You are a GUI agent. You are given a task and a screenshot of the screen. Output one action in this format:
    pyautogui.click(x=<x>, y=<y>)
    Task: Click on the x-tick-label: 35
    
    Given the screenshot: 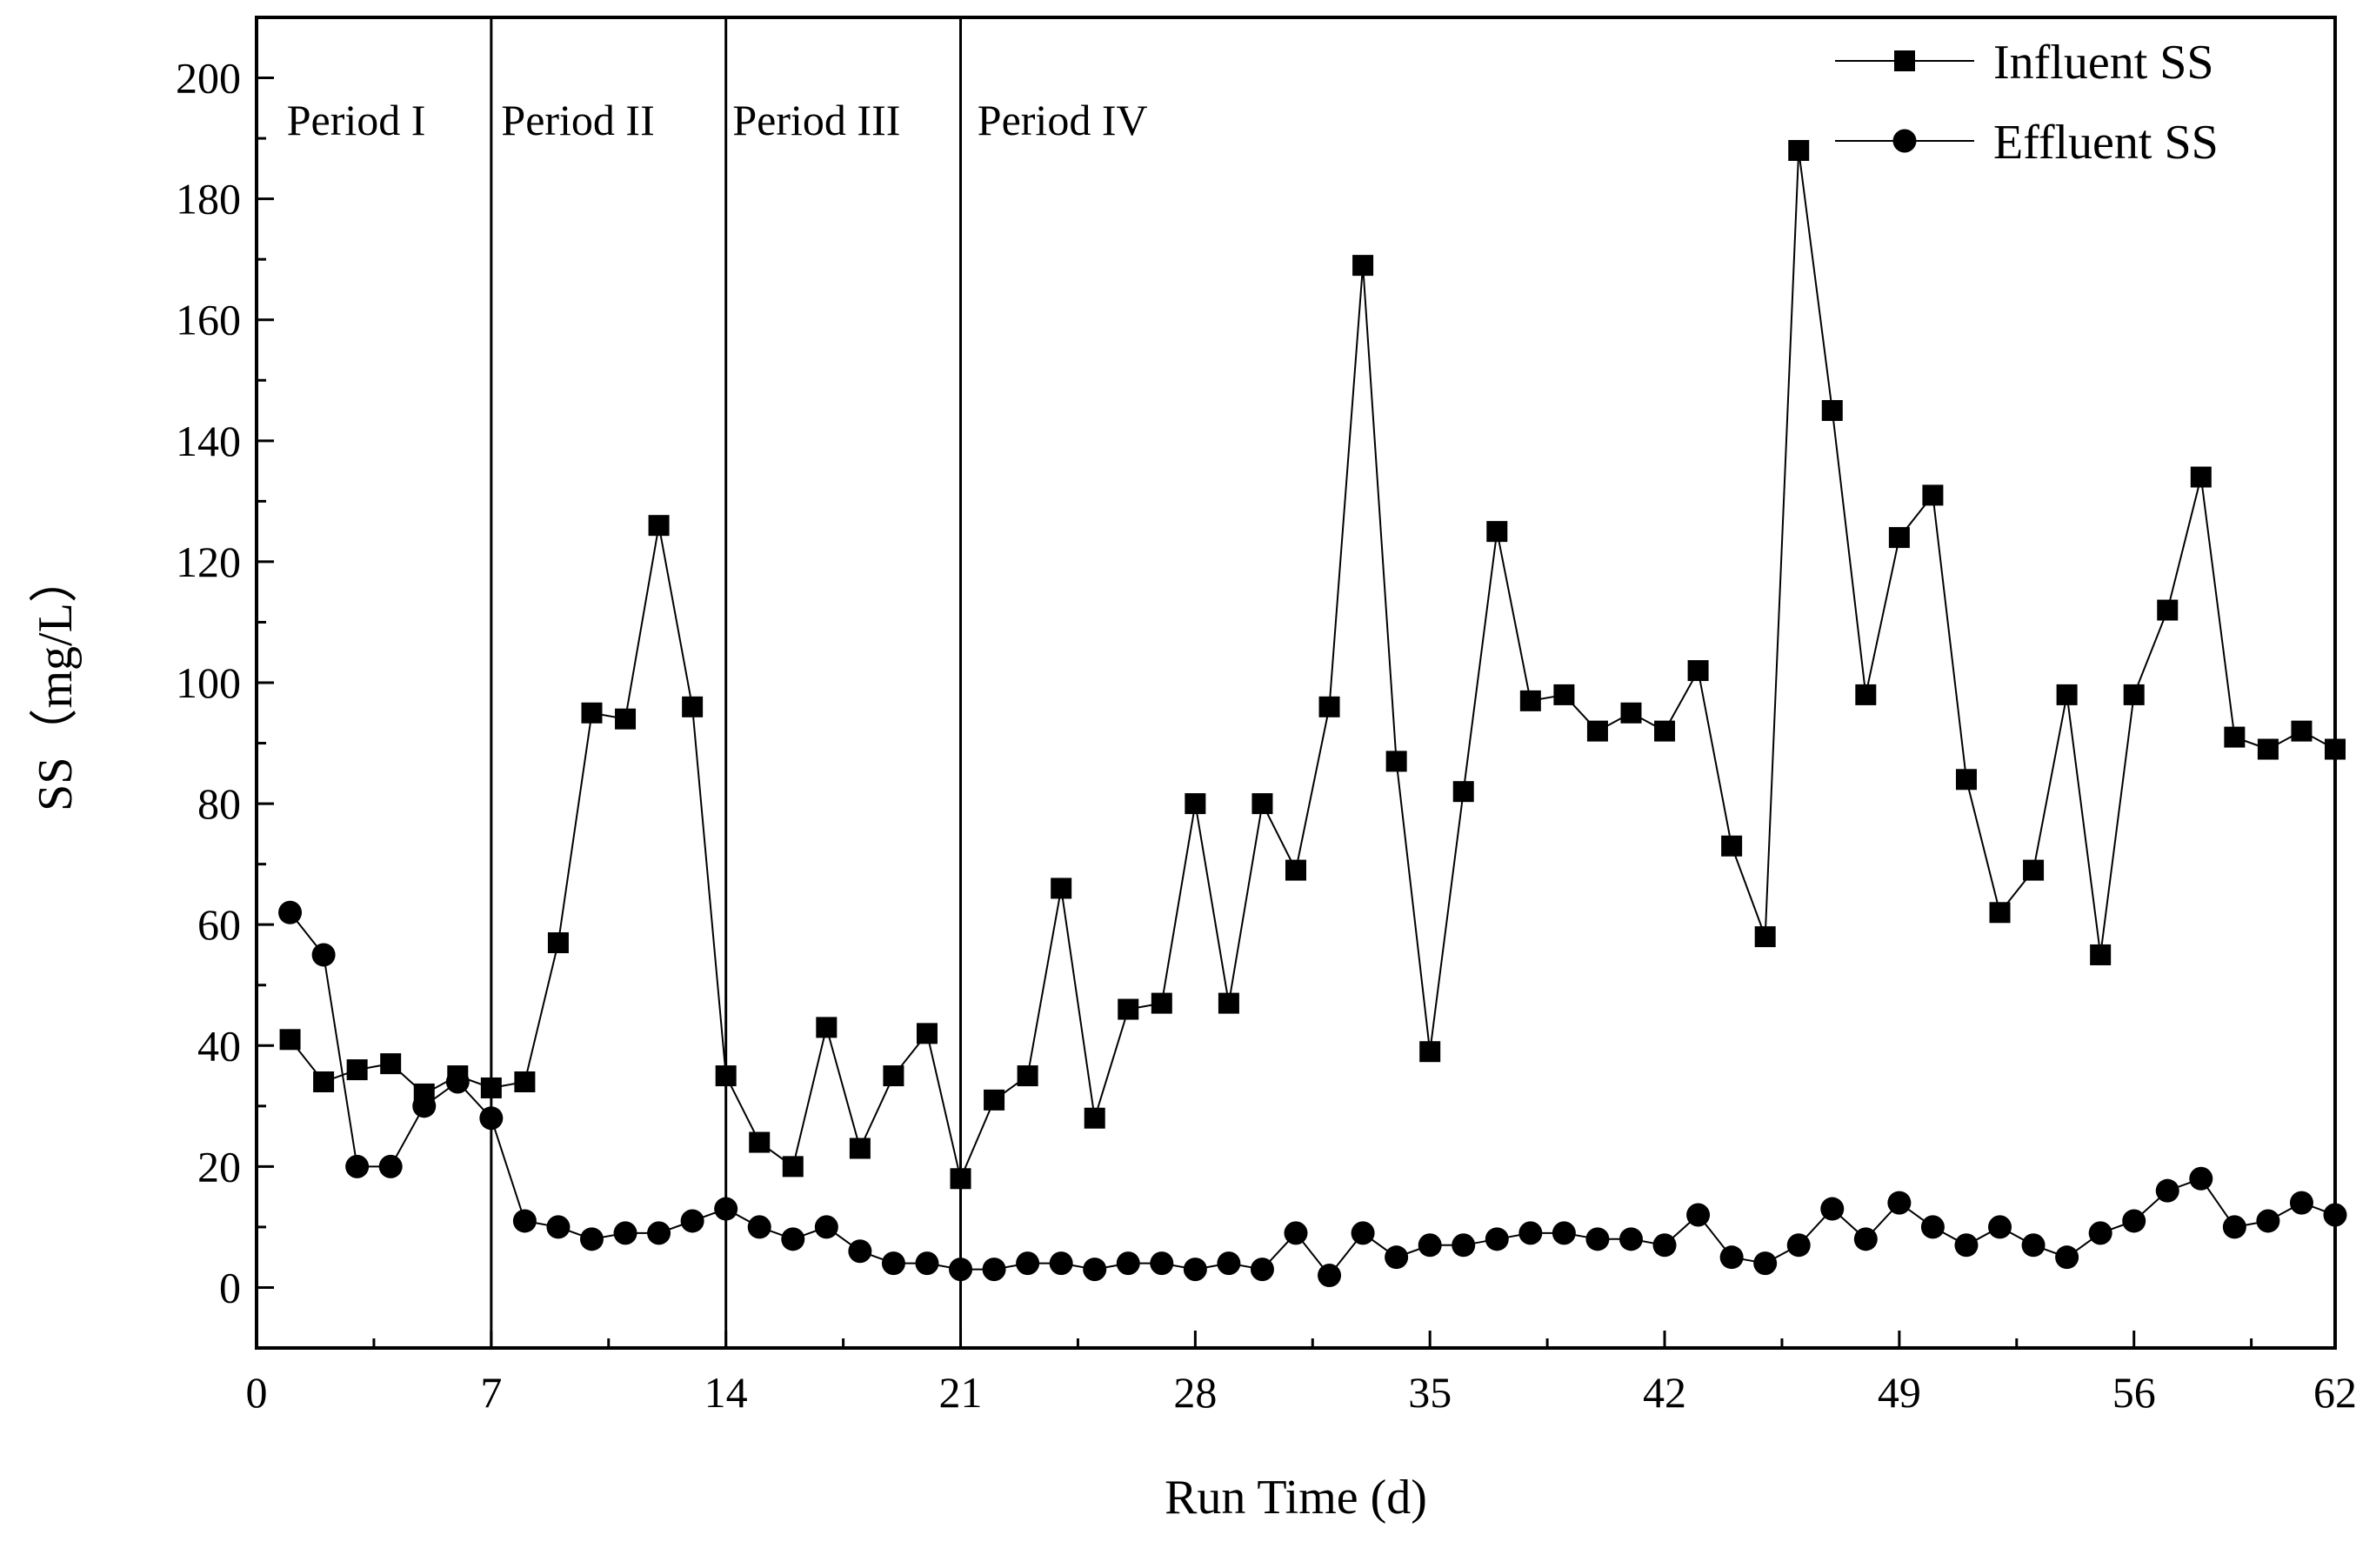 What is the action you would take?
    pyautogui.click(x=1430, y=1392)
    